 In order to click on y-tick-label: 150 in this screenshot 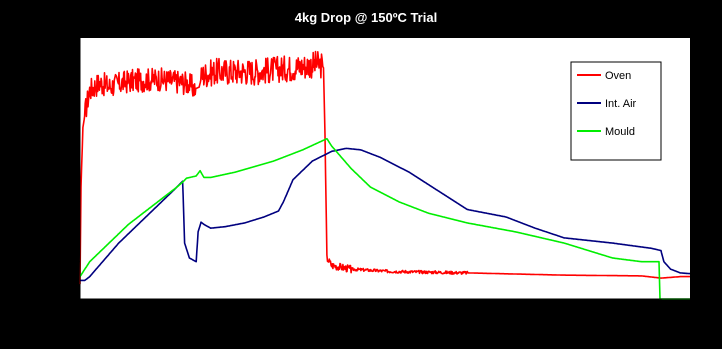, I will do `click(63, 188)`.